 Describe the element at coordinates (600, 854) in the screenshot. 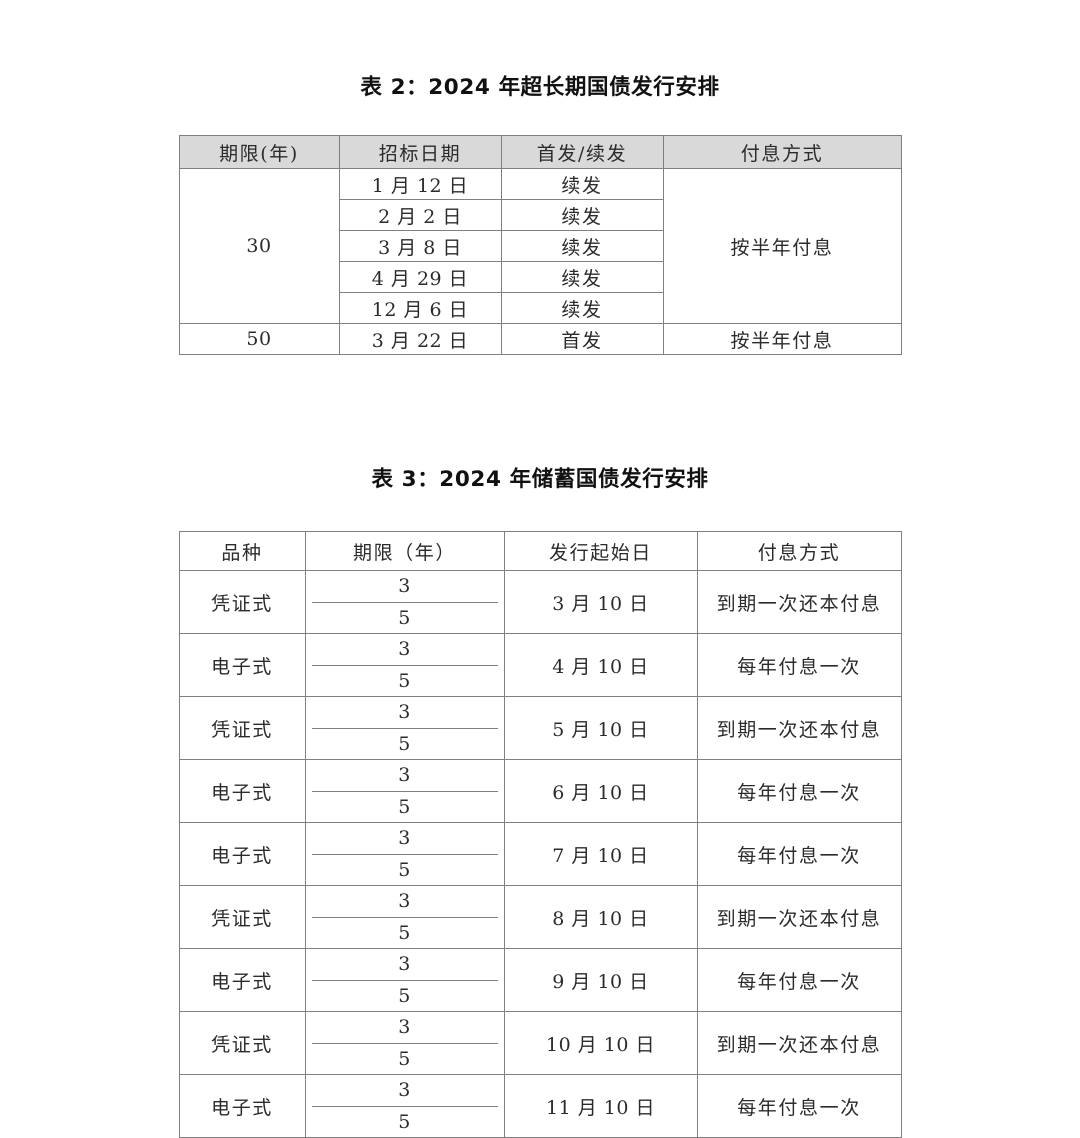

I see `table3-start-date: 7 月 10 日` at that location.